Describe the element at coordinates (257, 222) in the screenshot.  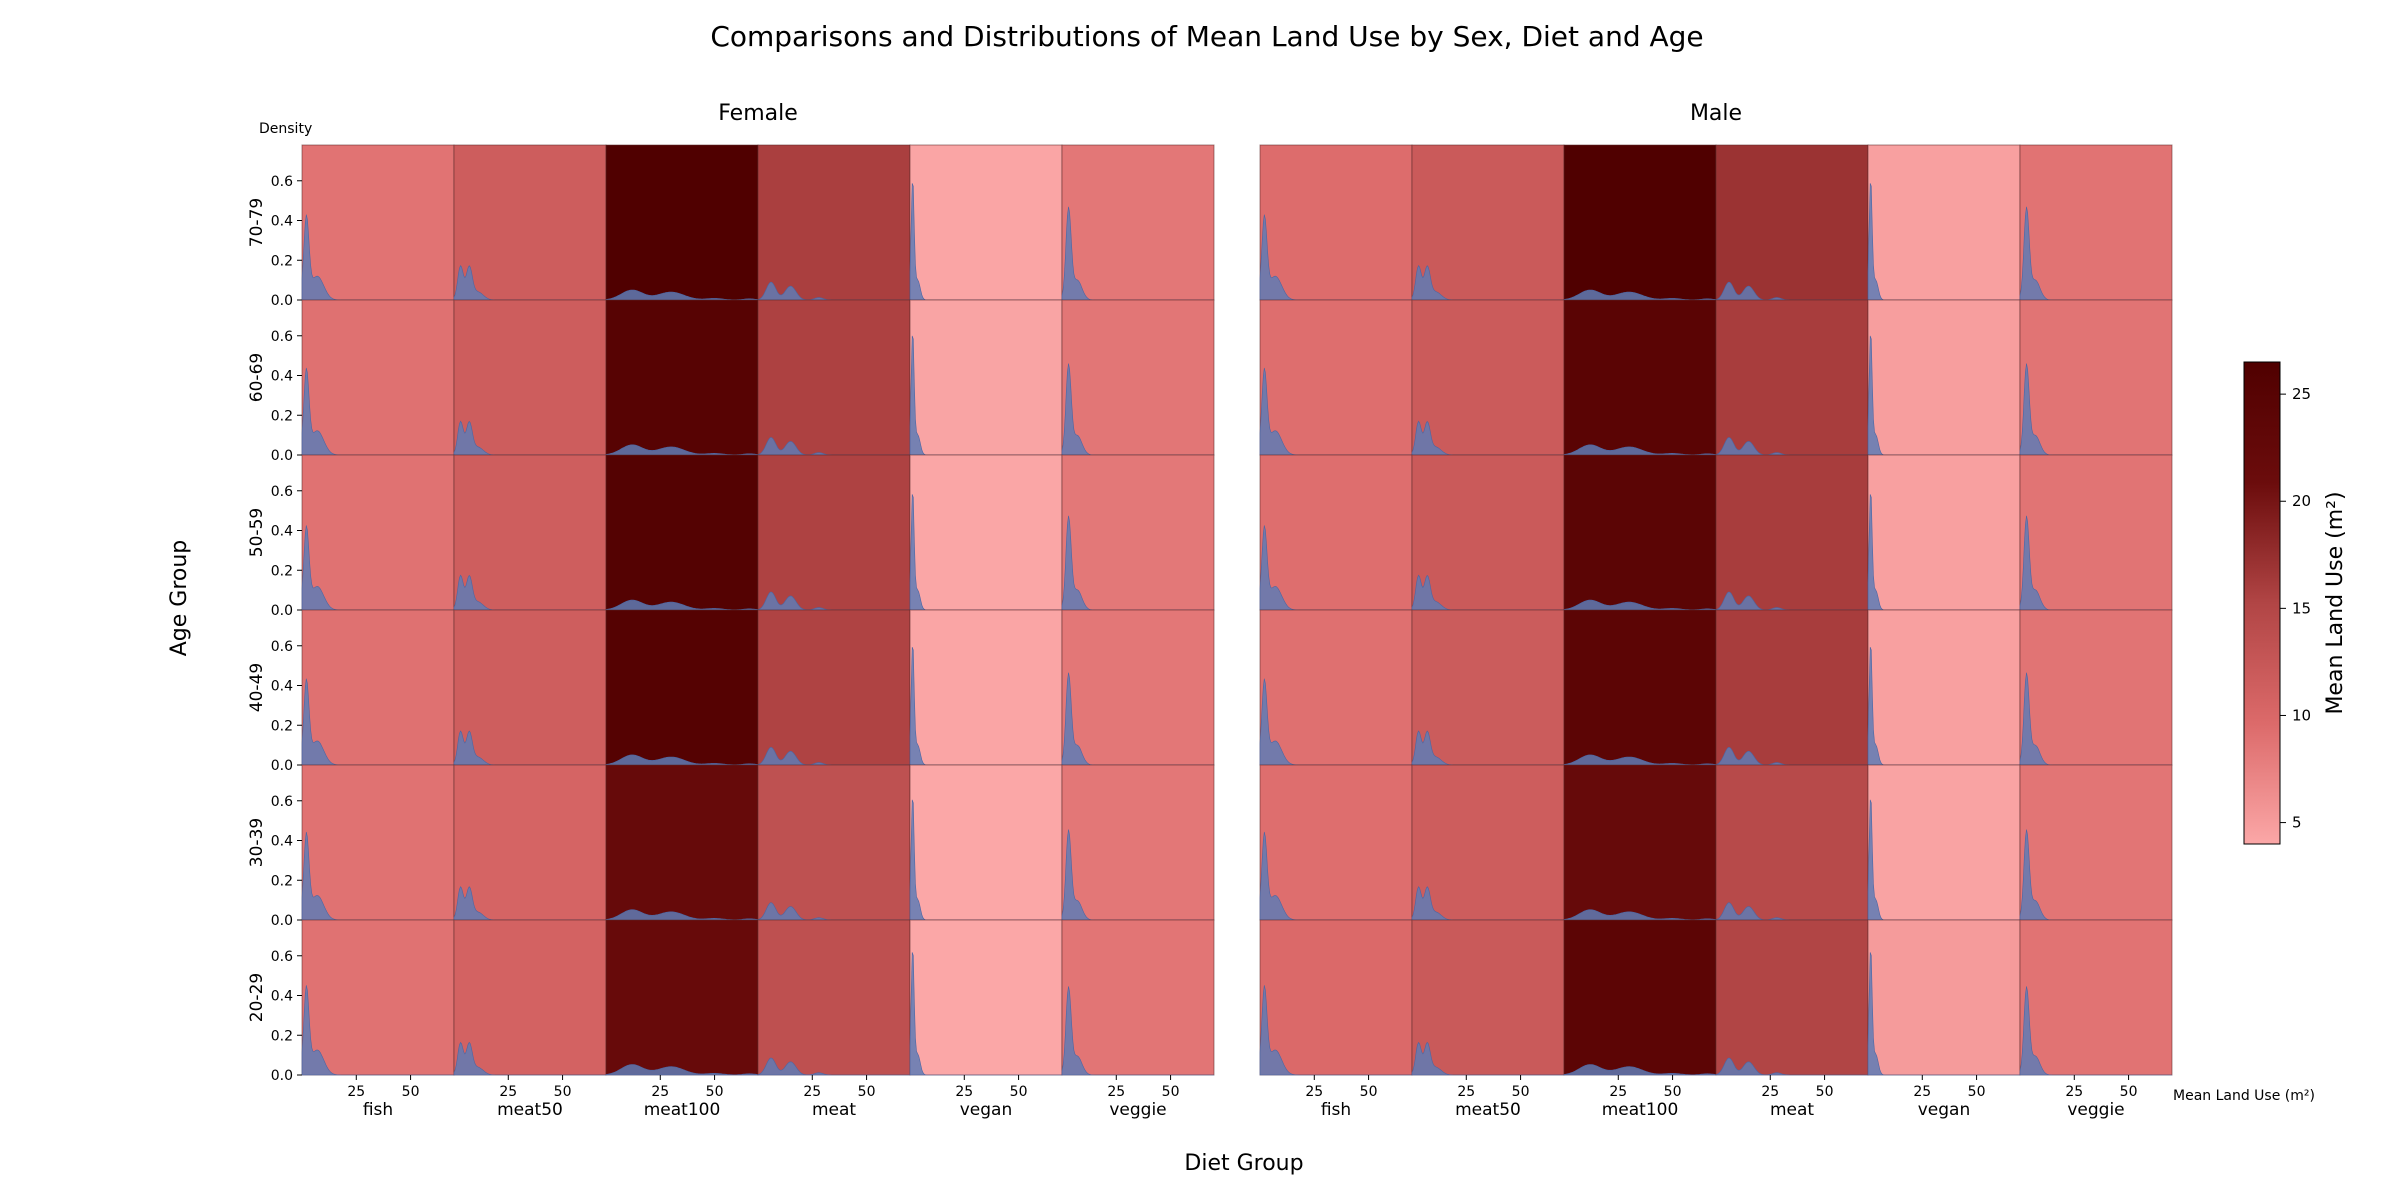
I see `age-group-label: 70-79` at that location.